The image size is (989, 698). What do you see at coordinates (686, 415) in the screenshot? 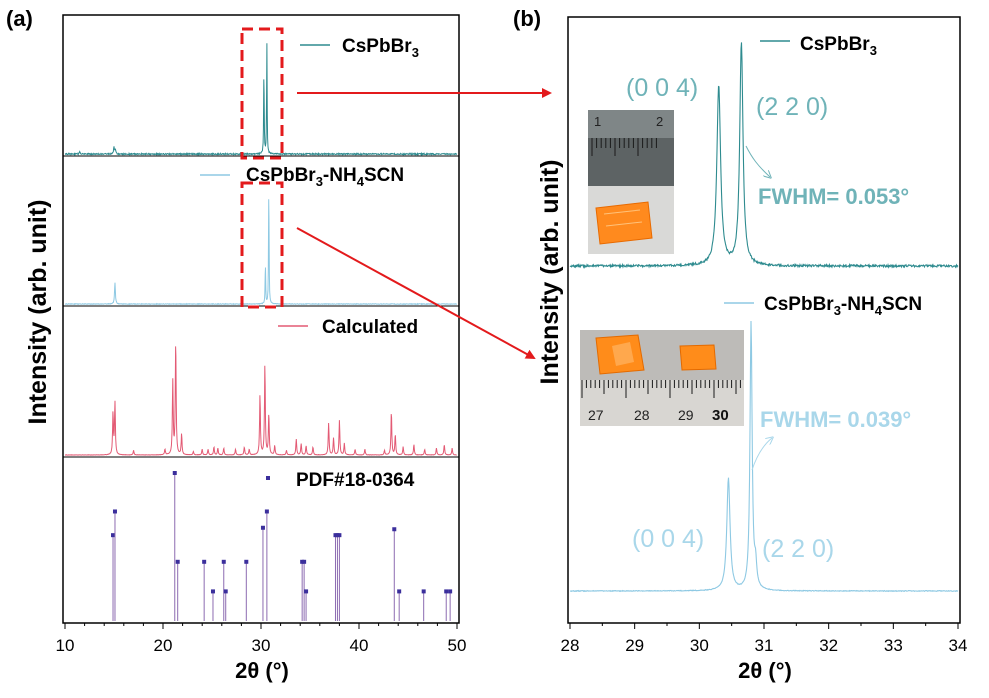
I see `ruler-bottom-label-29: 29` at bounding box center [686, 415].